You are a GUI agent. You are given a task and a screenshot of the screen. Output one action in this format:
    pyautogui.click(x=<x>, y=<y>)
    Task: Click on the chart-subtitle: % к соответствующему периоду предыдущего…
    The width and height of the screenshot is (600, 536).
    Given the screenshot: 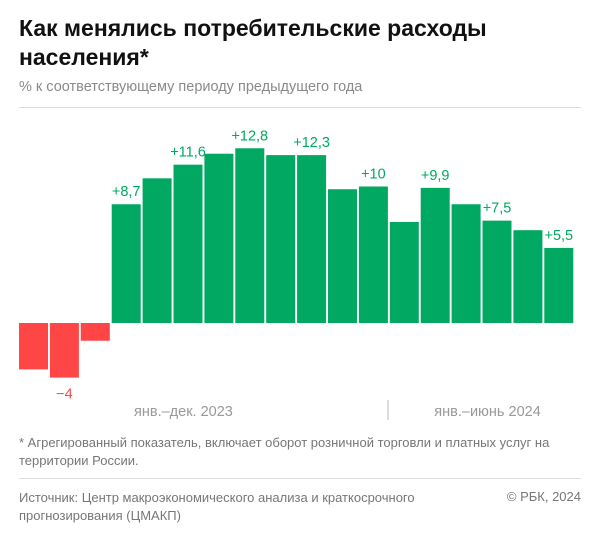 What is the action you would take?
    pyautogui.click(x=191, y=87)
    